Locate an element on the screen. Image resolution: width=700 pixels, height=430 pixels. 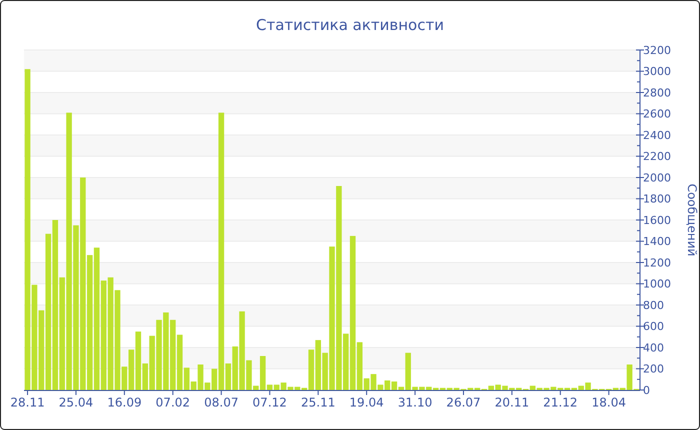
x-tick-label: 25.04 is located at coordinates (76, 403).